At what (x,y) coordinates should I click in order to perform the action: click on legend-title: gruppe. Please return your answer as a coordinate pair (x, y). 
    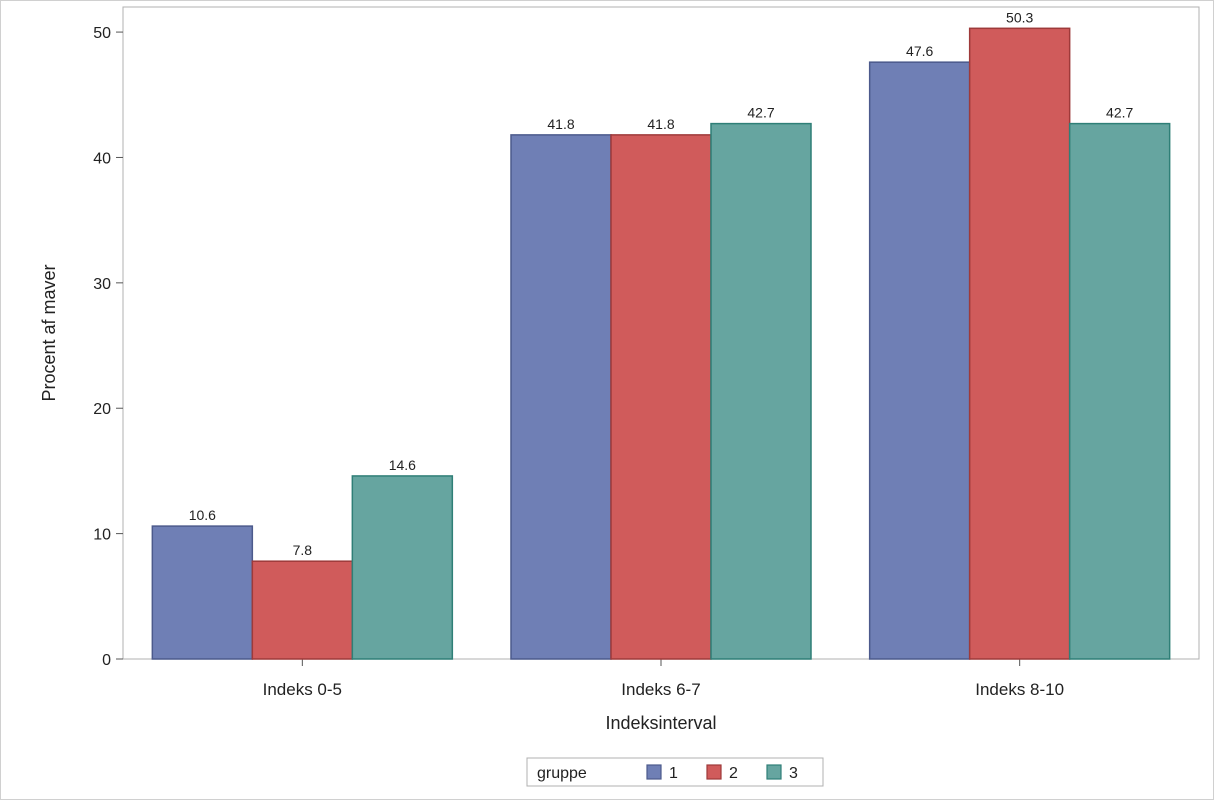
    Looking at the image, I should click on (562, 773).